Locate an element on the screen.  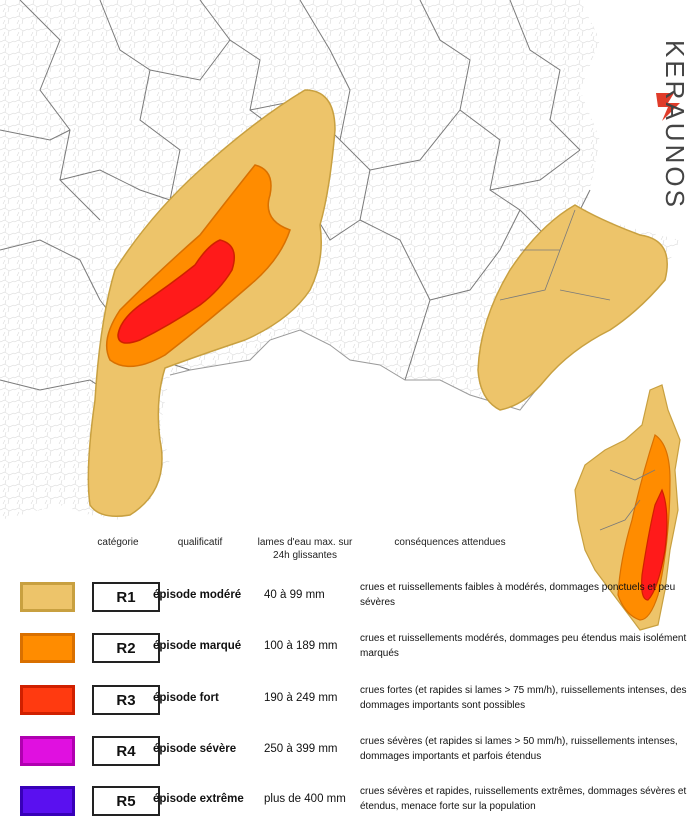
zone-r1-east is located at coordinates (572, 307).